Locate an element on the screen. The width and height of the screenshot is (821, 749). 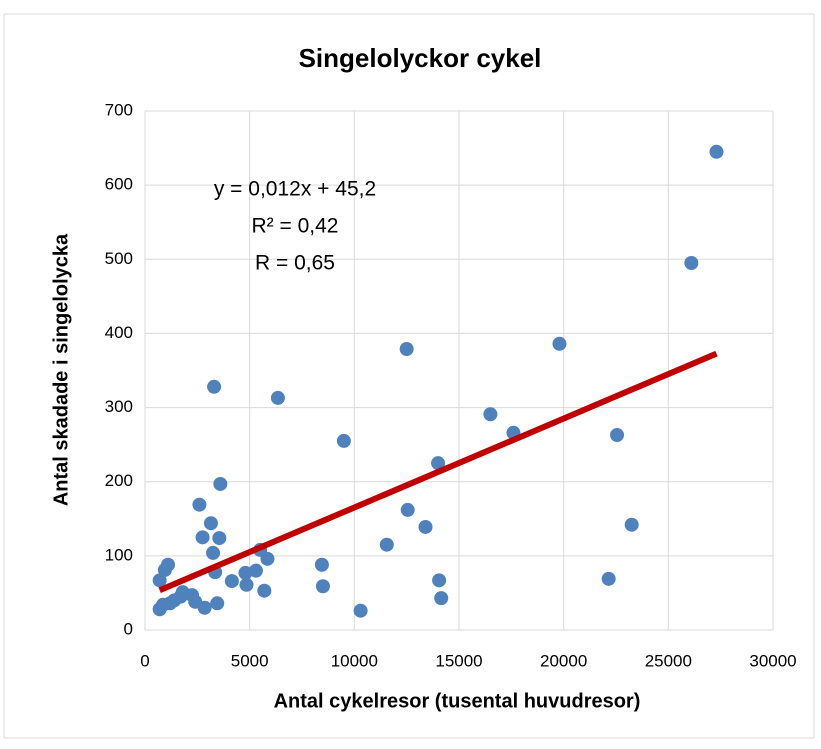
y-tick-label: 700 is located at coordinates (119, 109).